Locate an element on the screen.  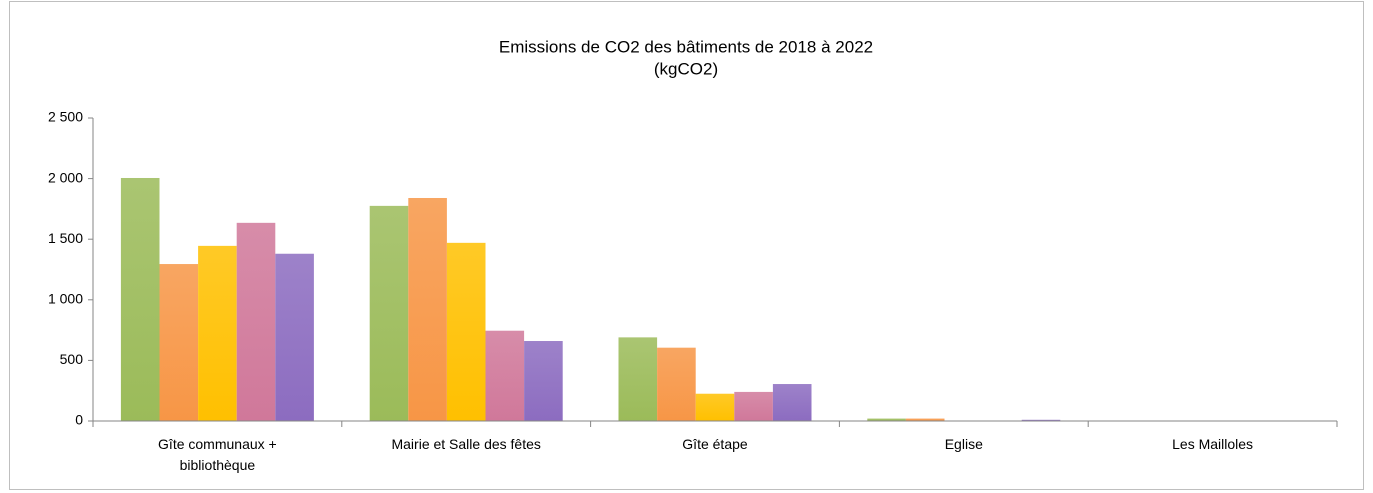
x-tick-label-box: Eglise is located at coordinates (963, 444).